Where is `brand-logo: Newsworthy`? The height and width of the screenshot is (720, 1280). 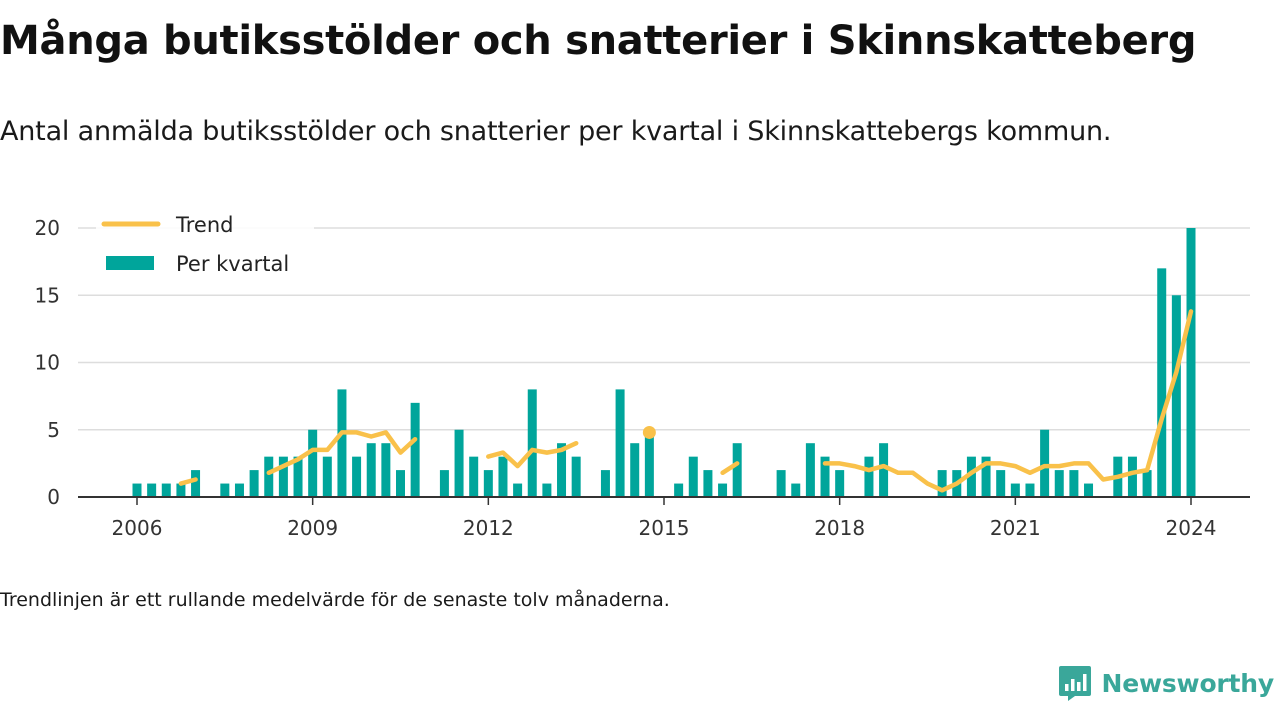
brand-logo: Newsworthy is located at coordinates (1166, 683).